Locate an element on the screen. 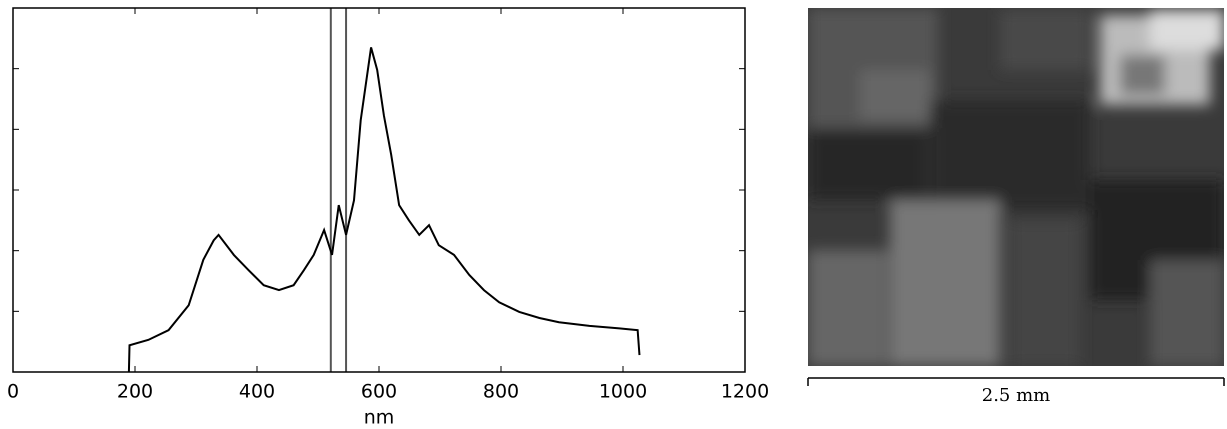  scale-label: 2.5 mm is located at coordinates (1016, 395).